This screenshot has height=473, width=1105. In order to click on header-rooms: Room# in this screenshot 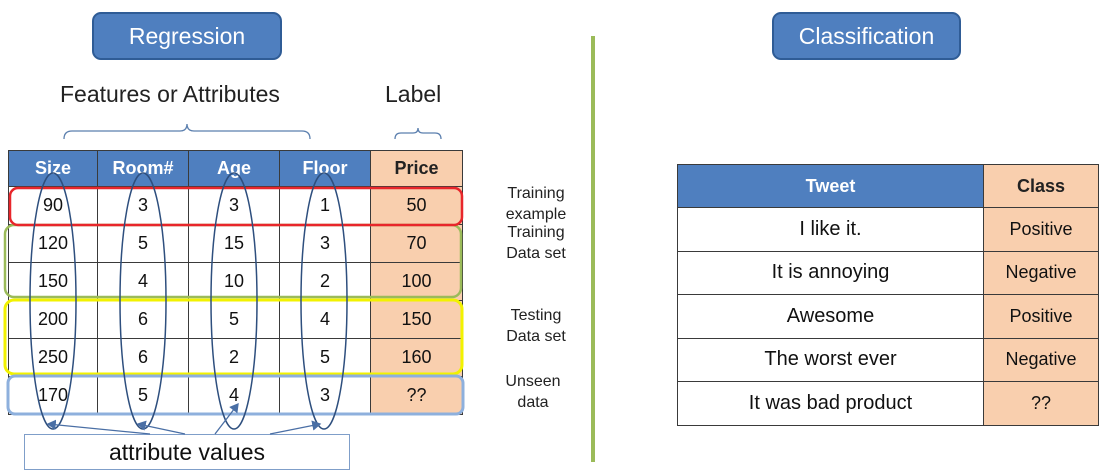, I will do `click(143, 168)`.